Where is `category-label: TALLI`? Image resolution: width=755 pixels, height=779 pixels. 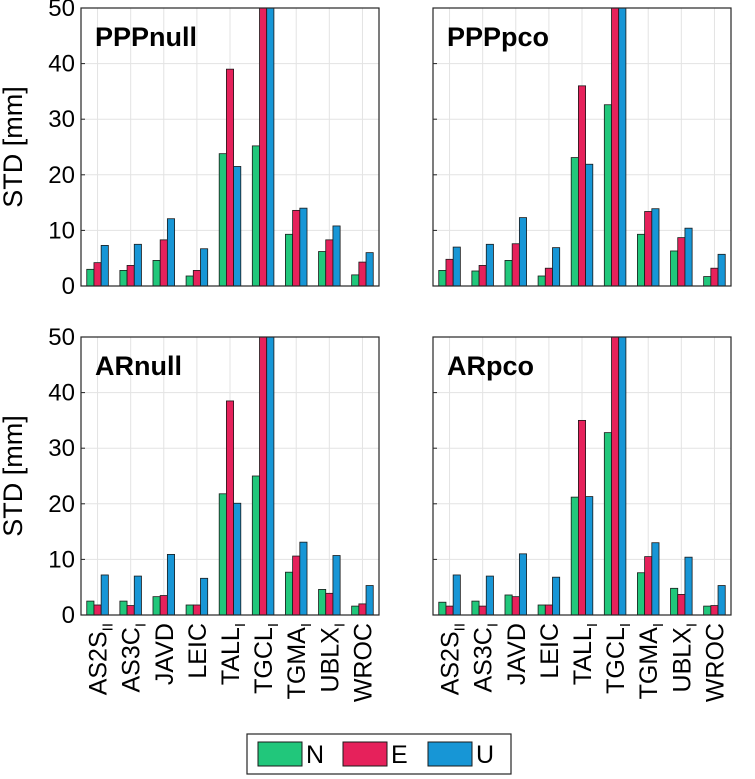
category-label: TALLI is located at coordinates (585, 654).